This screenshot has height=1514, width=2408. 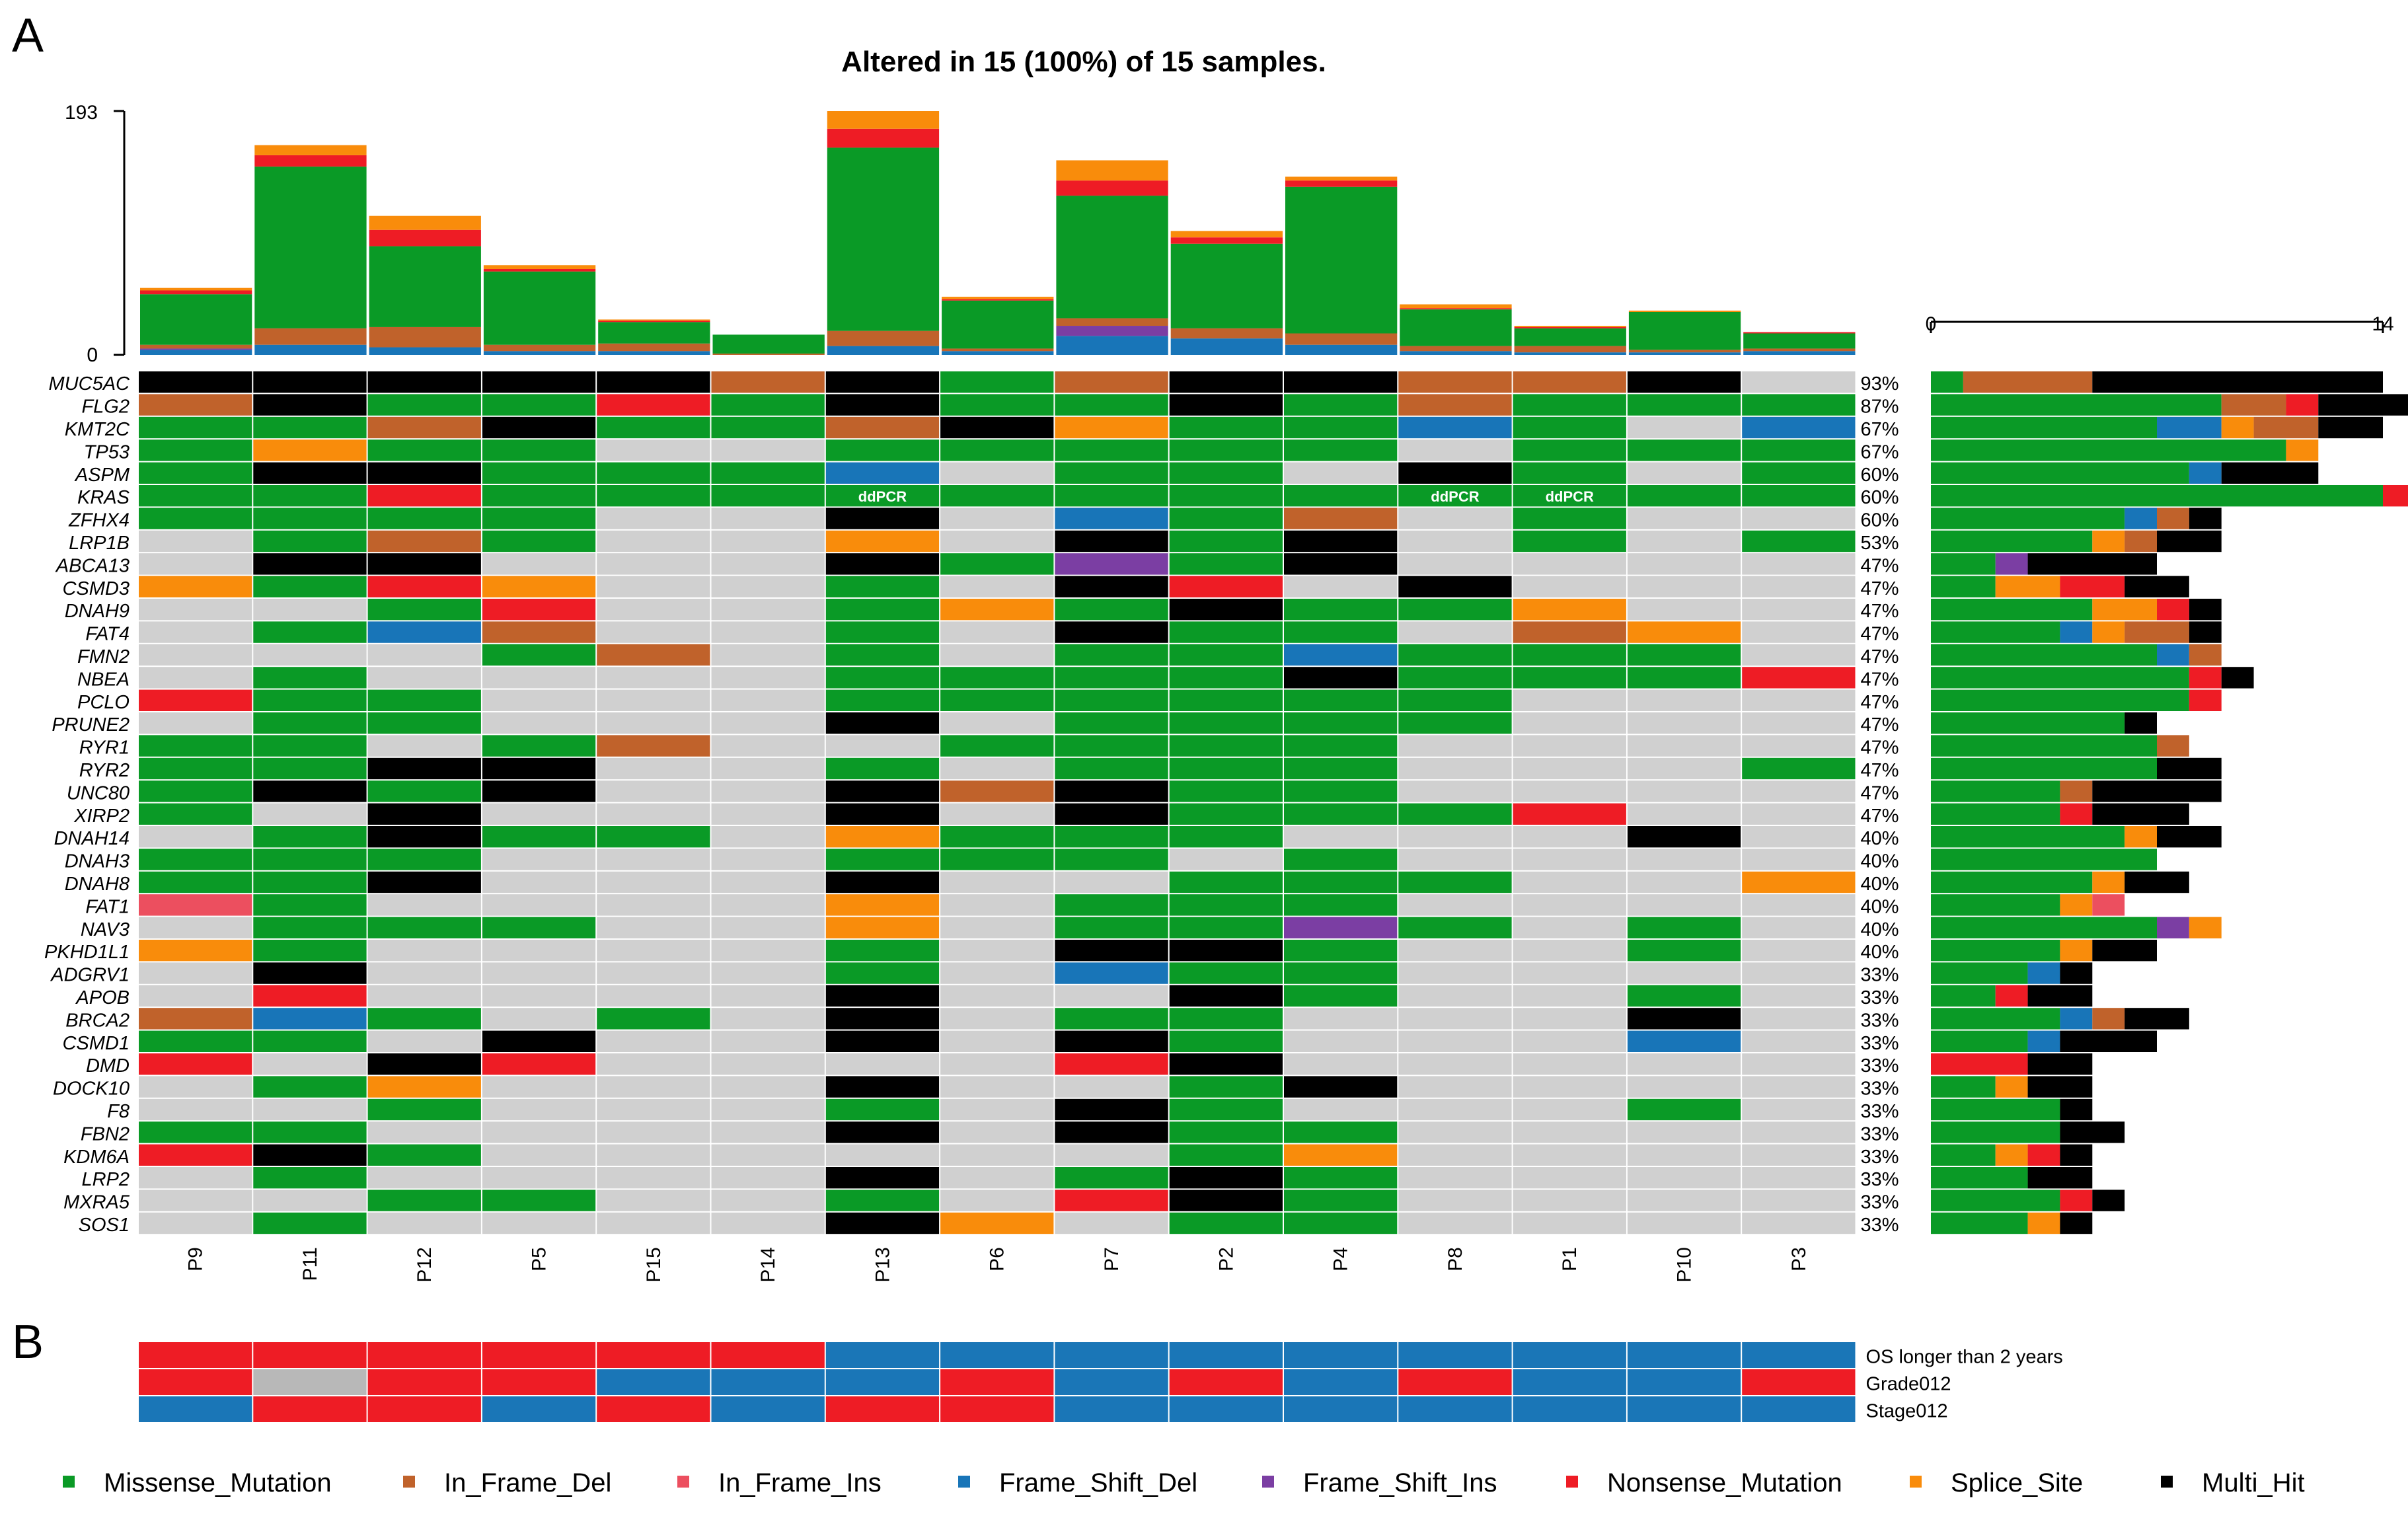 I want to click on cell-APOB-P2, so click(x=1226, y=996).